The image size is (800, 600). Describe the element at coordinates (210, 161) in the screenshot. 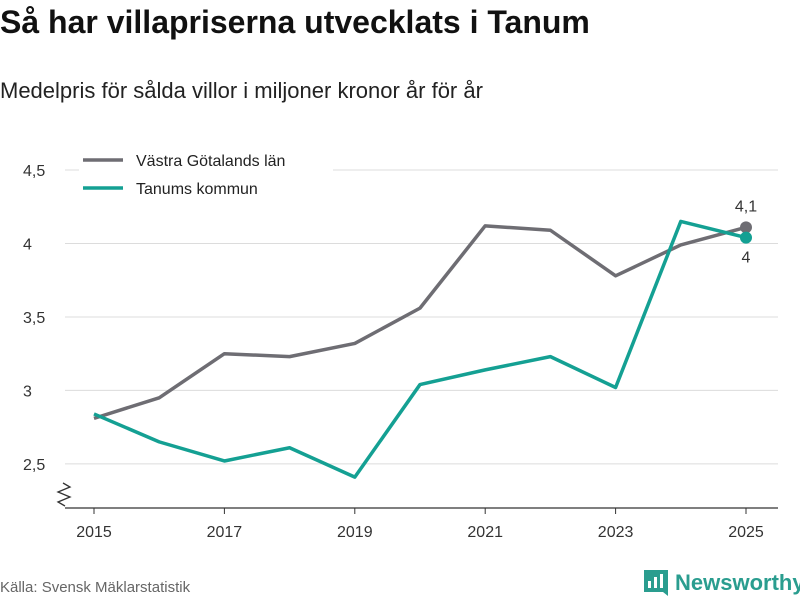

I see `legend-label-0: Västra Götalands län` at that location.